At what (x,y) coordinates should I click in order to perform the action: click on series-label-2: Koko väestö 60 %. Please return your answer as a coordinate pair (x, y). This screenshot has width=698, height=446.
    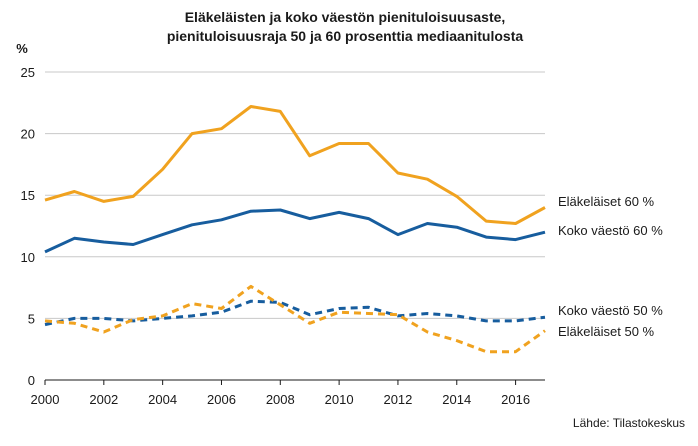
    Looking at the image, I should click on (610, 230).